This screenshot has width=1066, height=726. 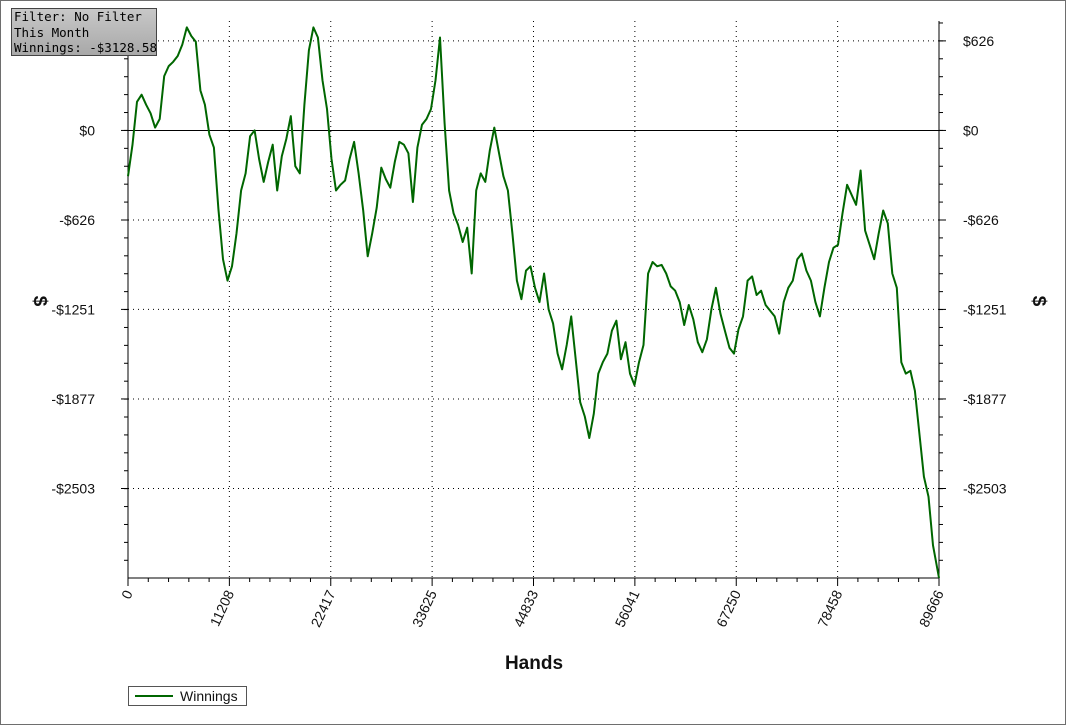 I want to click on x-tick-label: 22417, so click(x=323, y=608).